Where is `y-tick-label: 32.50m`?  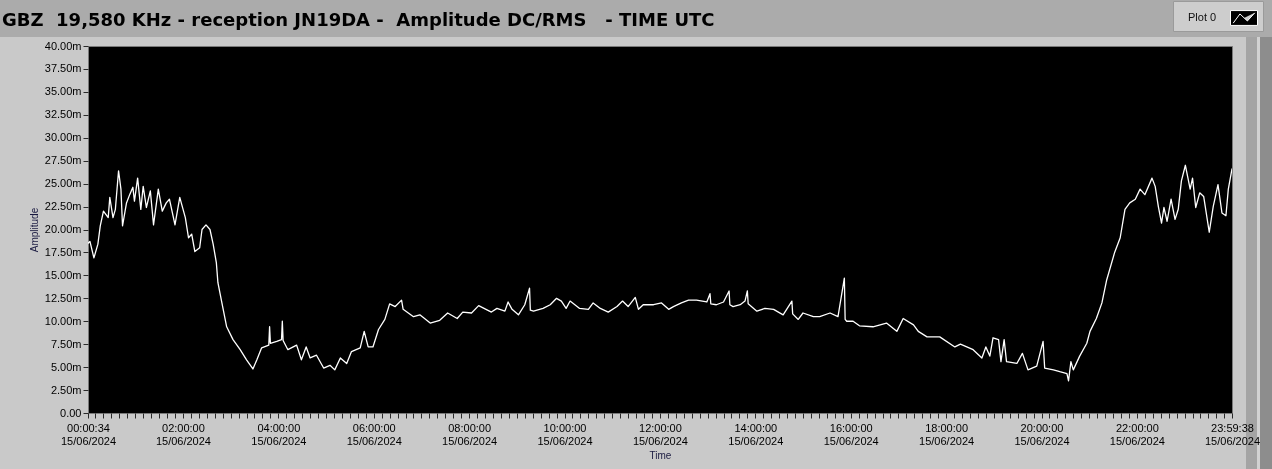
y-tick-label: 32.50m is located at coordinates (63, 114).